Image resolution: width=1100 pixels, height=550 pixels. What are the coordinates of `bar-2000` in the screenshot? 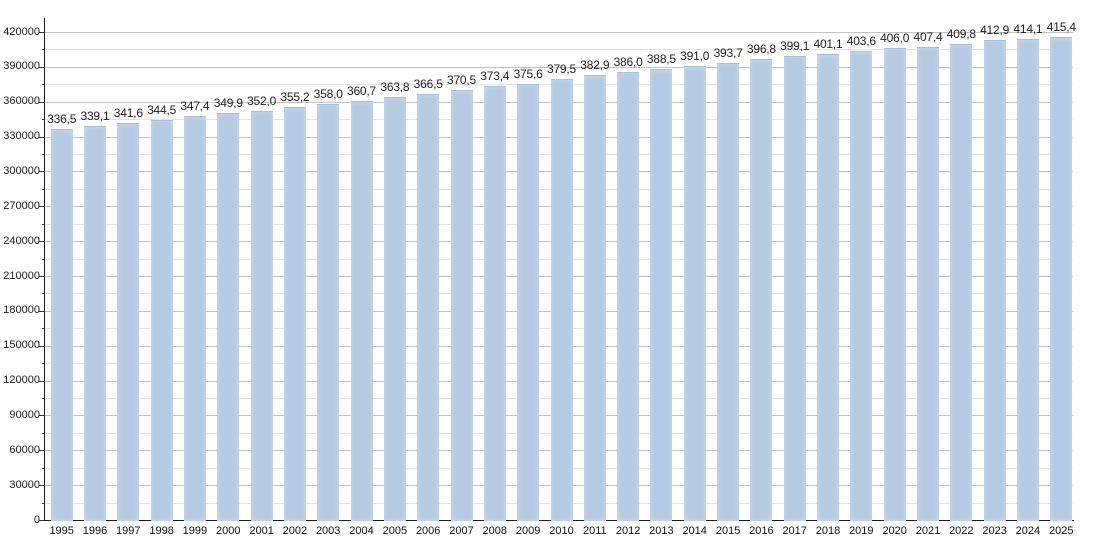 It's located at (228, 317).